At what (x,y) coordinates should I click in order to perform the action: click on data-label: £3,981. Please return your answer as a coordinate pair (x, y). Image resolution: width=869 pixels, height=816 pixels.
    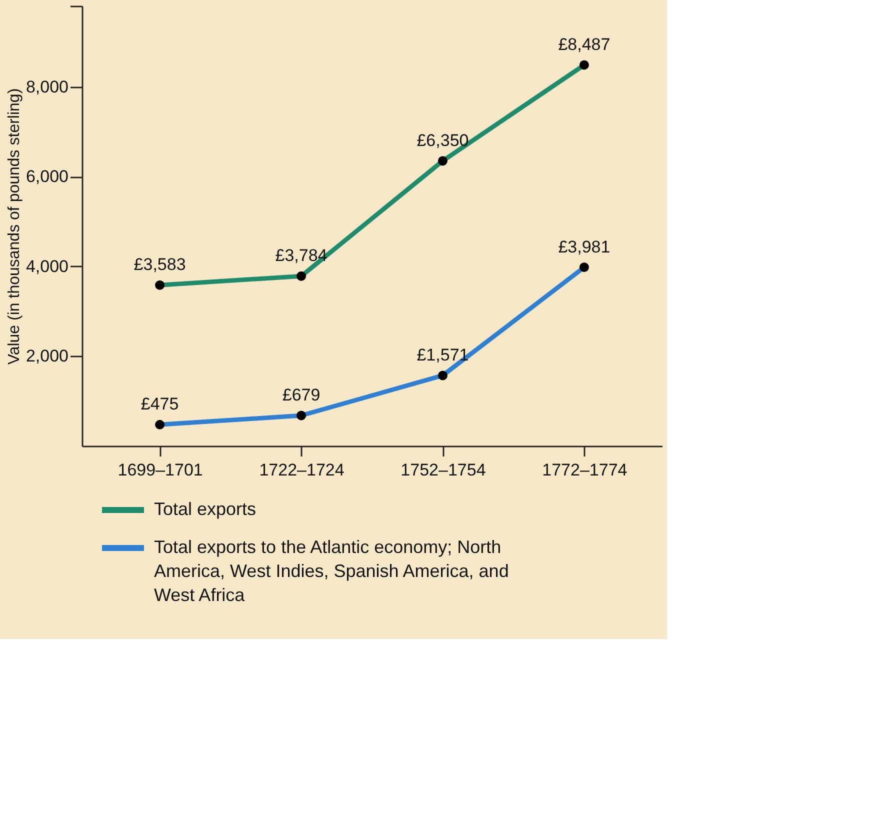
    Looking at the image, I should click on (584, 246).